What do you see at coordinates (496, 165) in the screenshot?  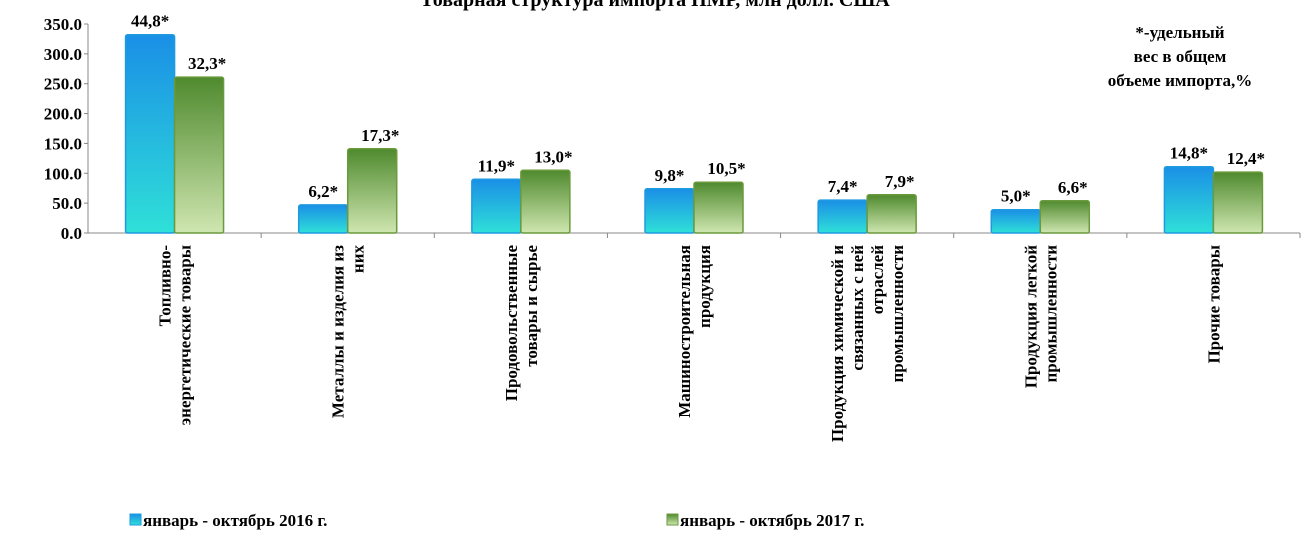 I see `data-label: 11,9*` at bounding box center [496, 165].